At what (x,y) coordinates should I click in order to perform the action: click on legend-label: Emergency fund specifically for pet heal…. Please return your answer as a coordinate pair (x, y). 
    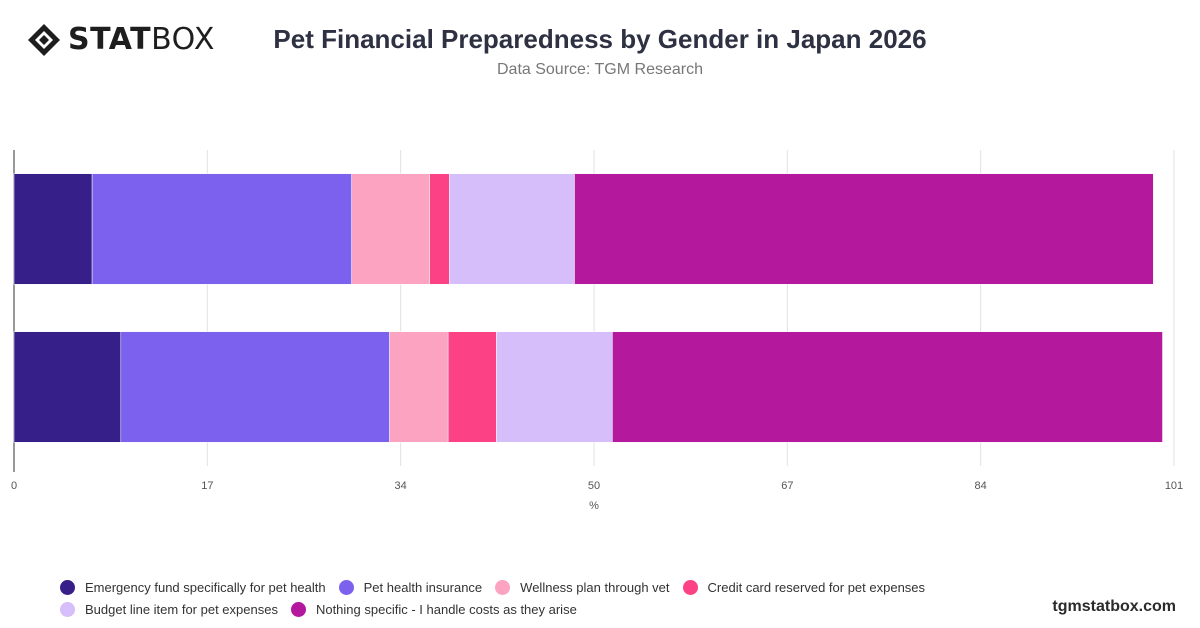
    Looking at the image, I should click on (205, 587).